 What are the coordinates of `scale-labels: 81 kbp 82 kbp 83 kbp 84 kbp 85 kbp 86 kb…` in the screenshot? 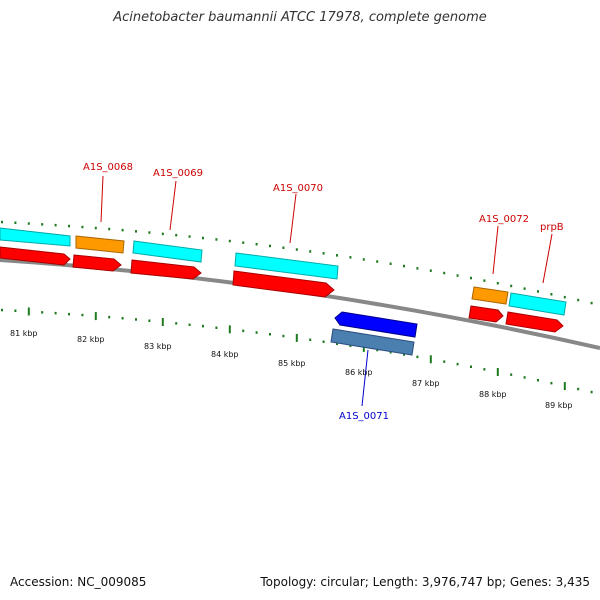 It's located at (291, 369).